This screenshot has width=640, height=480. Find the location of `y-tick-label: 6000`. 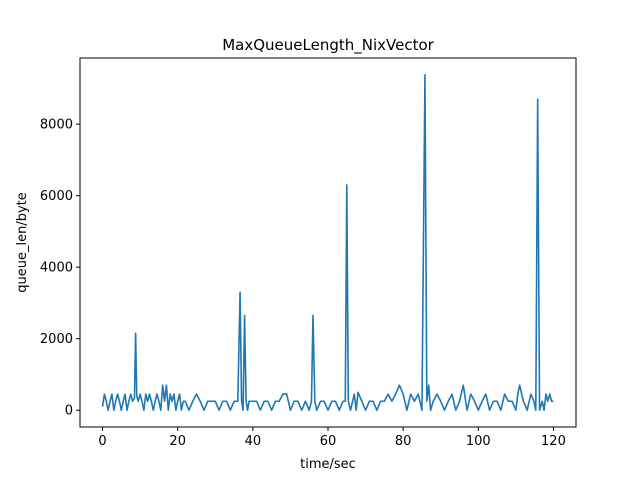

y-tick-label: 6000 is located at coordinates (56, 196).